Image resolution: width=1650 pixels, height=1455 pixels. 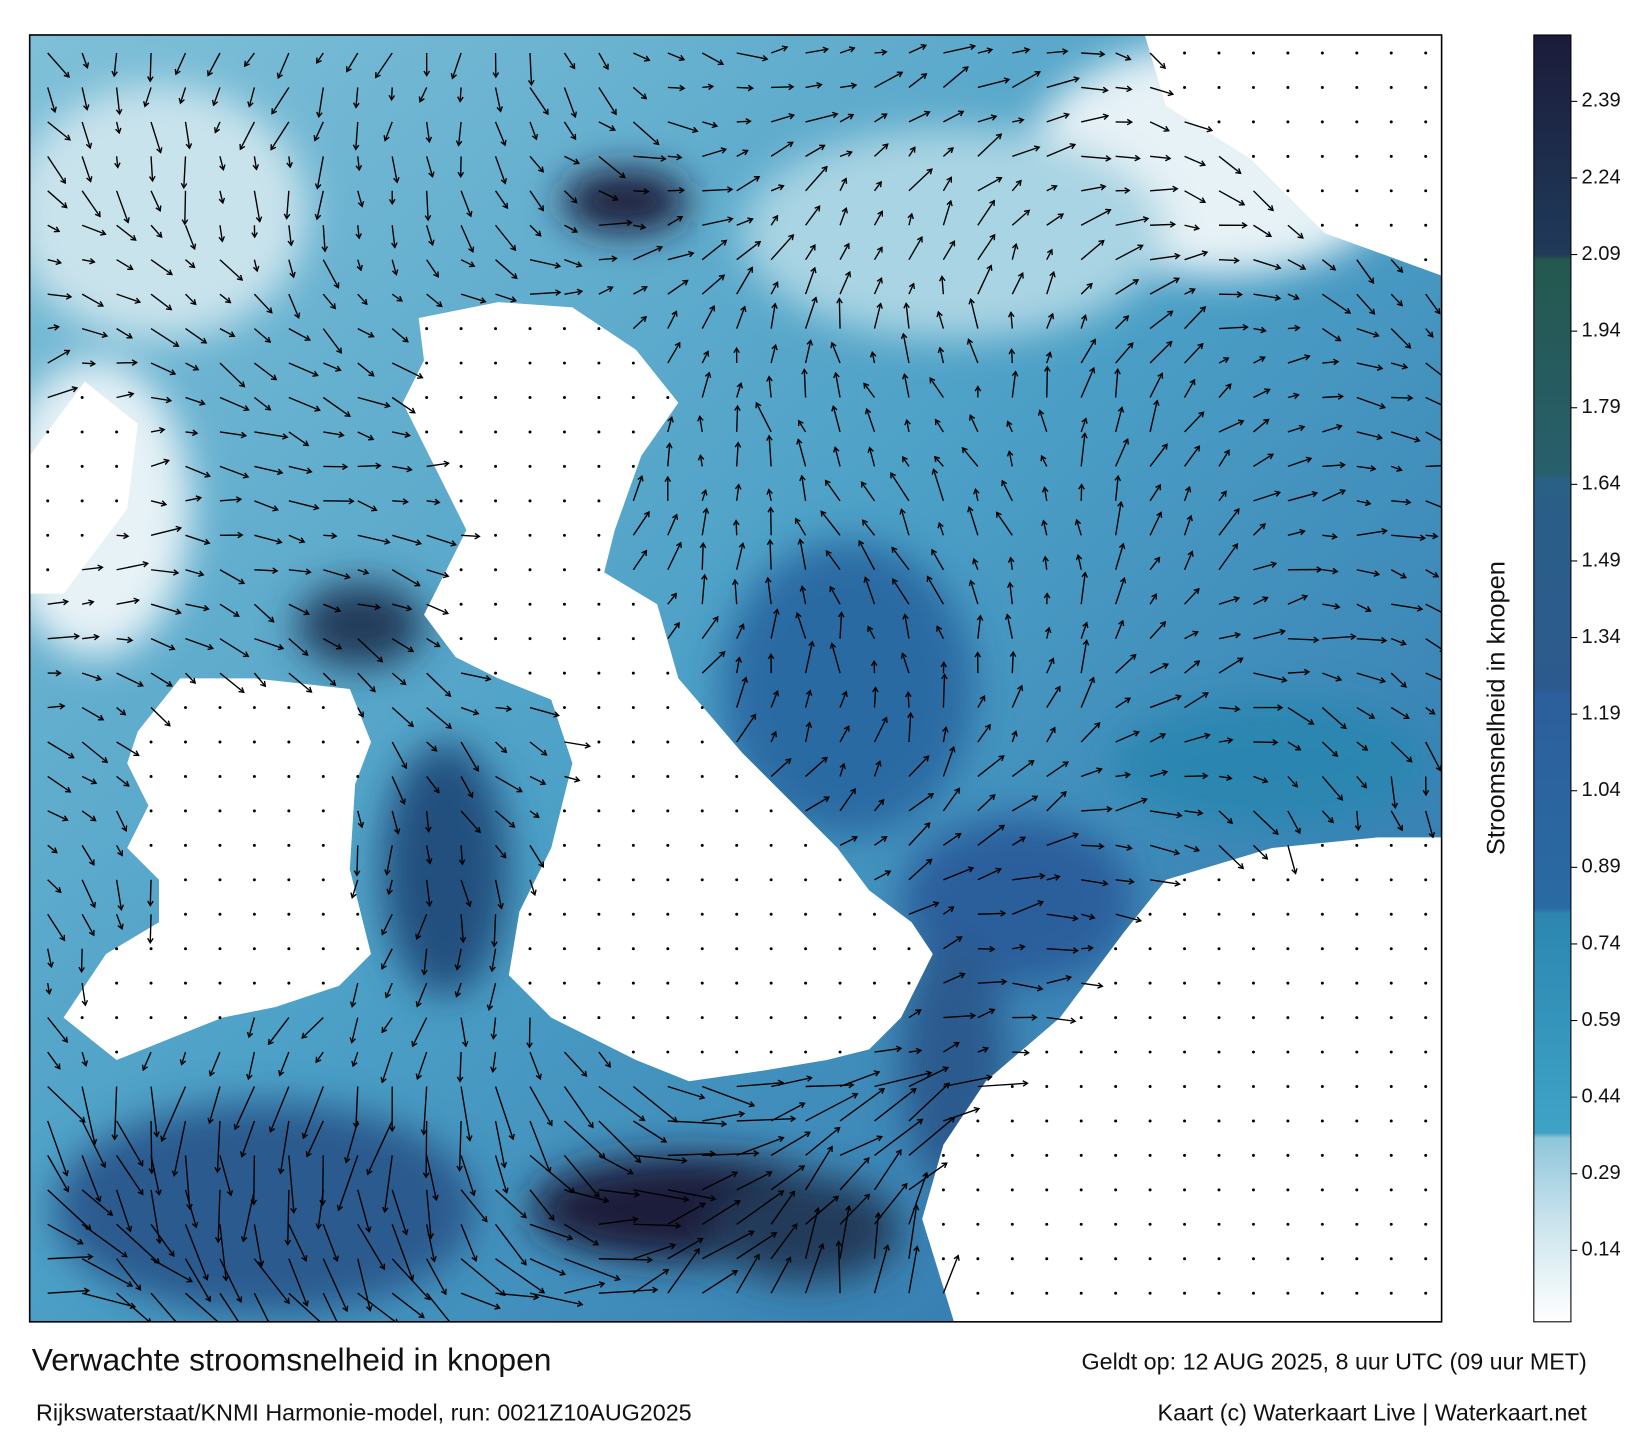 What do you see at coordinates (1601, 177) in the screenshot?
I see `colorbar-tick-label: 2.24` at bounding box center [1601, 177].